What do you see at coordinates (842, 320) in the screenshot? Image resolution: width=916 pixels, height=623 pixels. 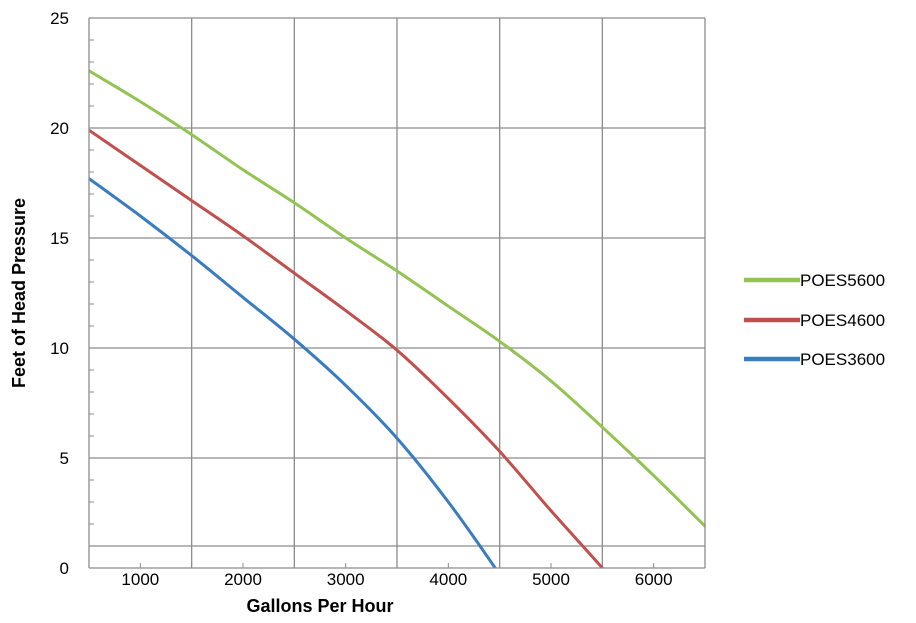 I see `legend-label: POES4600` at bounding box center [842, 320].